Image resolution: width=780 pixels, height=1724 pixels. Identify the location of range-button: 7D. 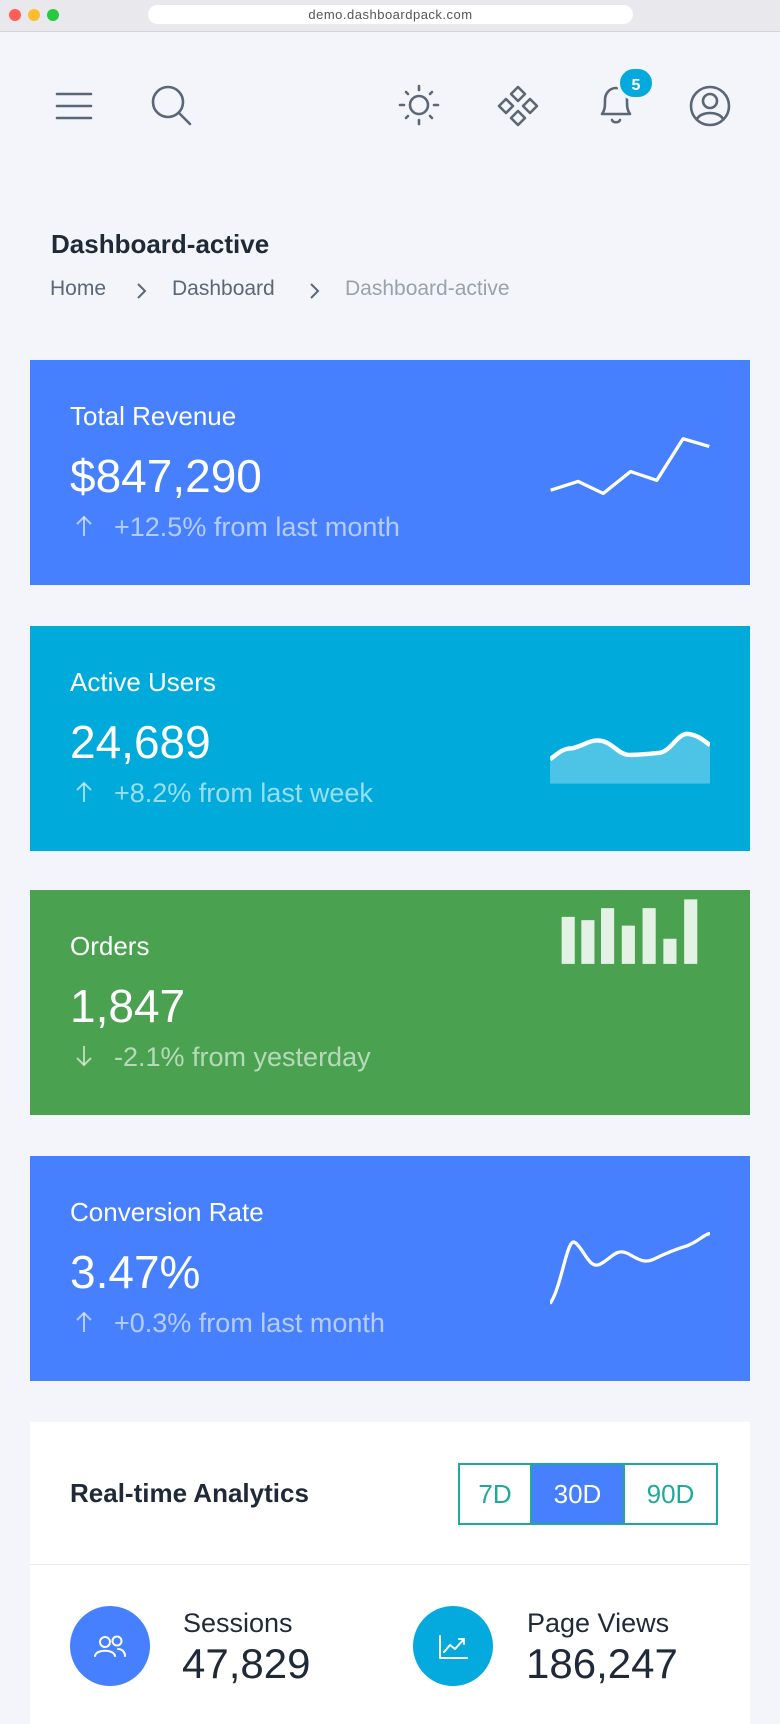
(496, 1494).